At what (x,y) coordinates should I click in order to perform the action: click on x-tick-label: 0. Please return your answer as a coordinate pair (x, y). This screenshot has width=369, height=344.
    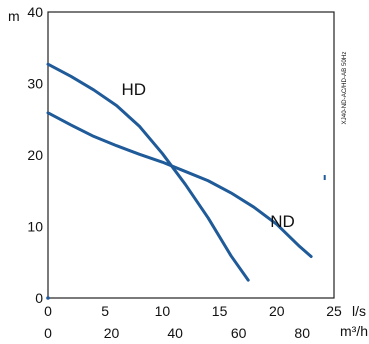
    Looking at the image, I should click on (48, 311).